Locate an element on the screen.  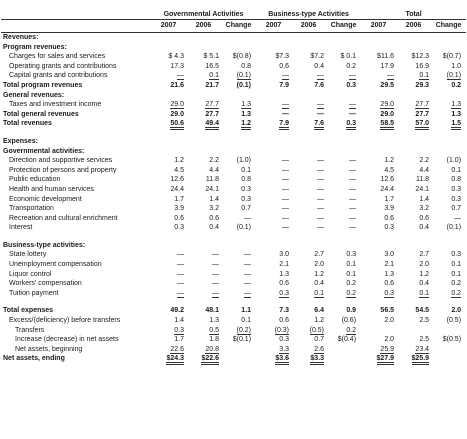
cell: 2.7 is located at coordinates (413, 255).